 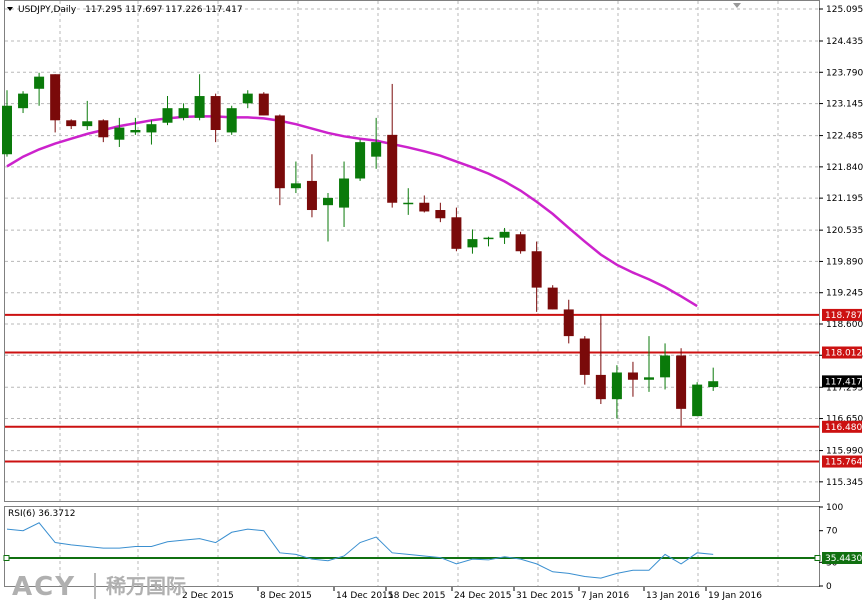 I want to click on current-price-tag, so click(x=842, y=381).